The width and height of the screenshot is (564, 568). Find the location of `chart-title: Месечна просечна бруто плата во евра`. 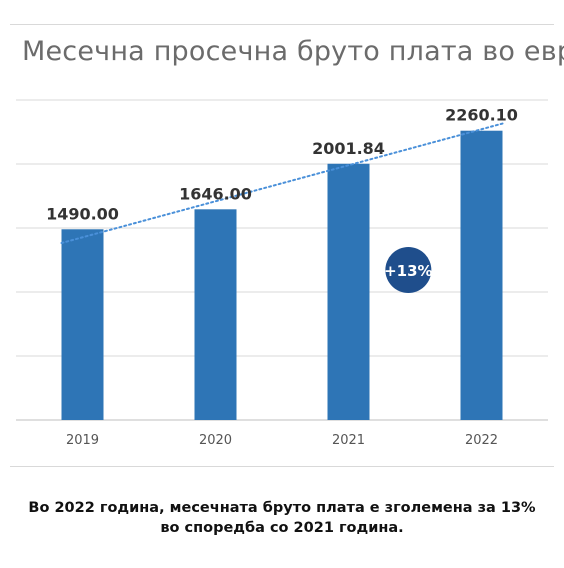

chart-title: Месечна просечна бруто плата во евра is located at coordinates (293, 51).